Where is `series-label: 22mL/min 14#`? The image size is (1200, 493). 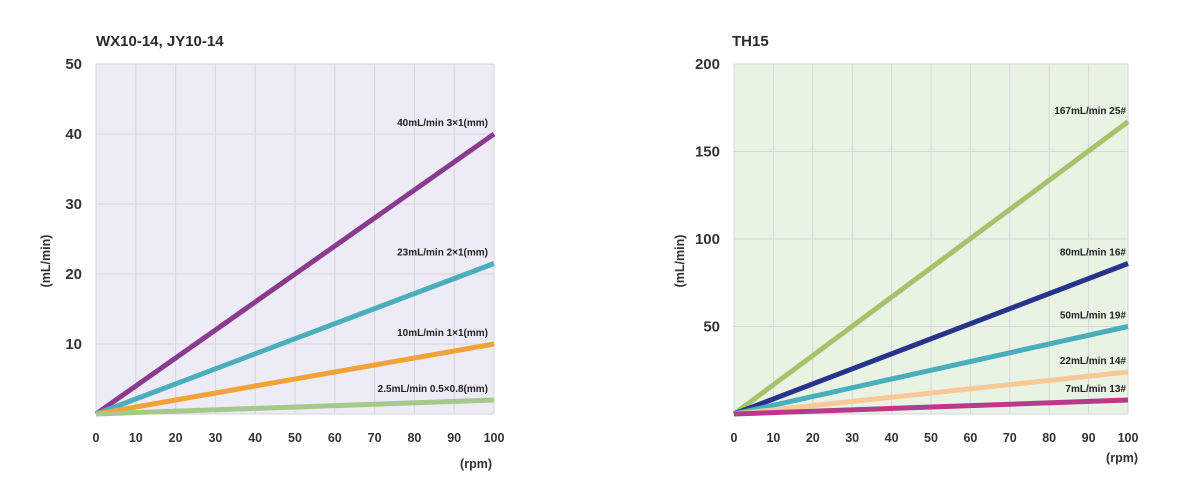 series-label: 22mL/min 14# is located at coordinates (1093, 361).